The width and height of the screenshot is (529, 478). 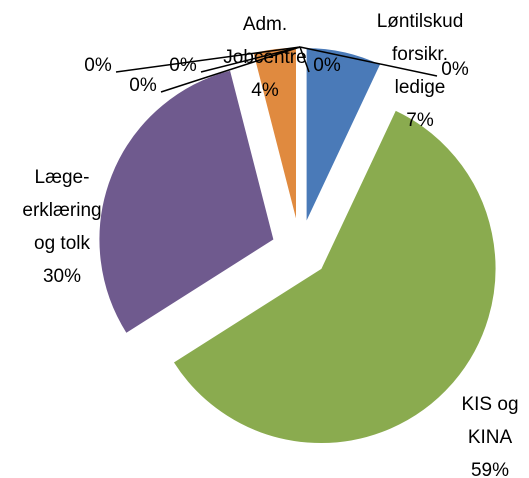 I want to click on value-label: 30%, so click(x=62, y=276).